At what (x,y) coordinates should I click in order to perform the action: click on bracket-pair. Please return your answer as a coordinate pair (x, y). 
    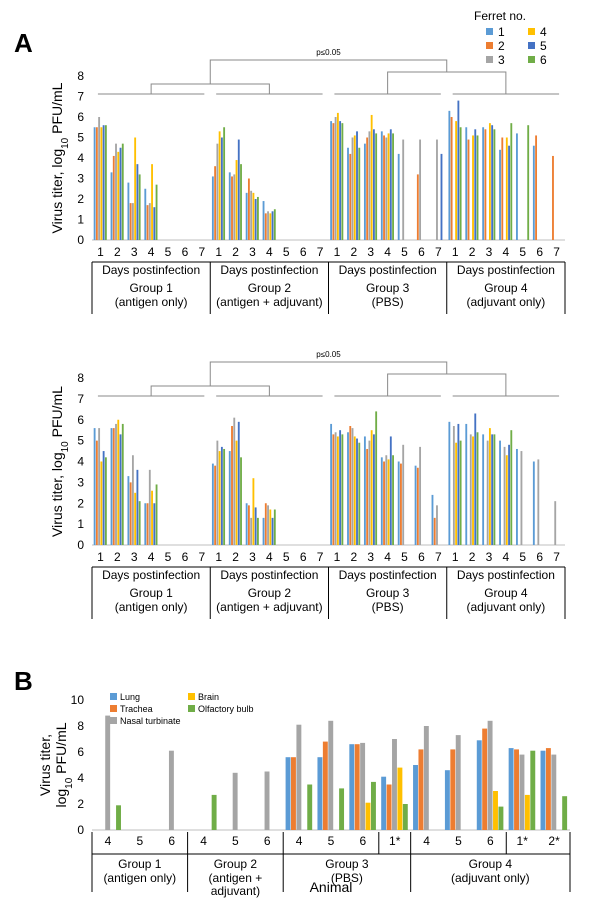
    Looking at the image, I should click on (210, 390).